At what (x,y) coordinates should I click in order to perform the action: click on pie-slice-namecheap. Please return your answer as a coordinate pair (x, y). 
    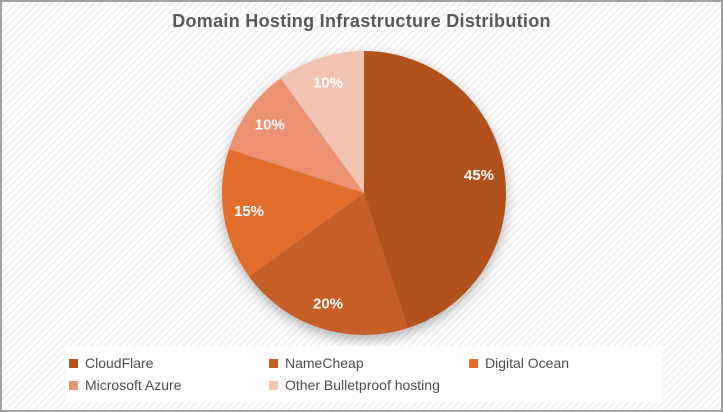
    Looking at the image, I should click on (328, 264).